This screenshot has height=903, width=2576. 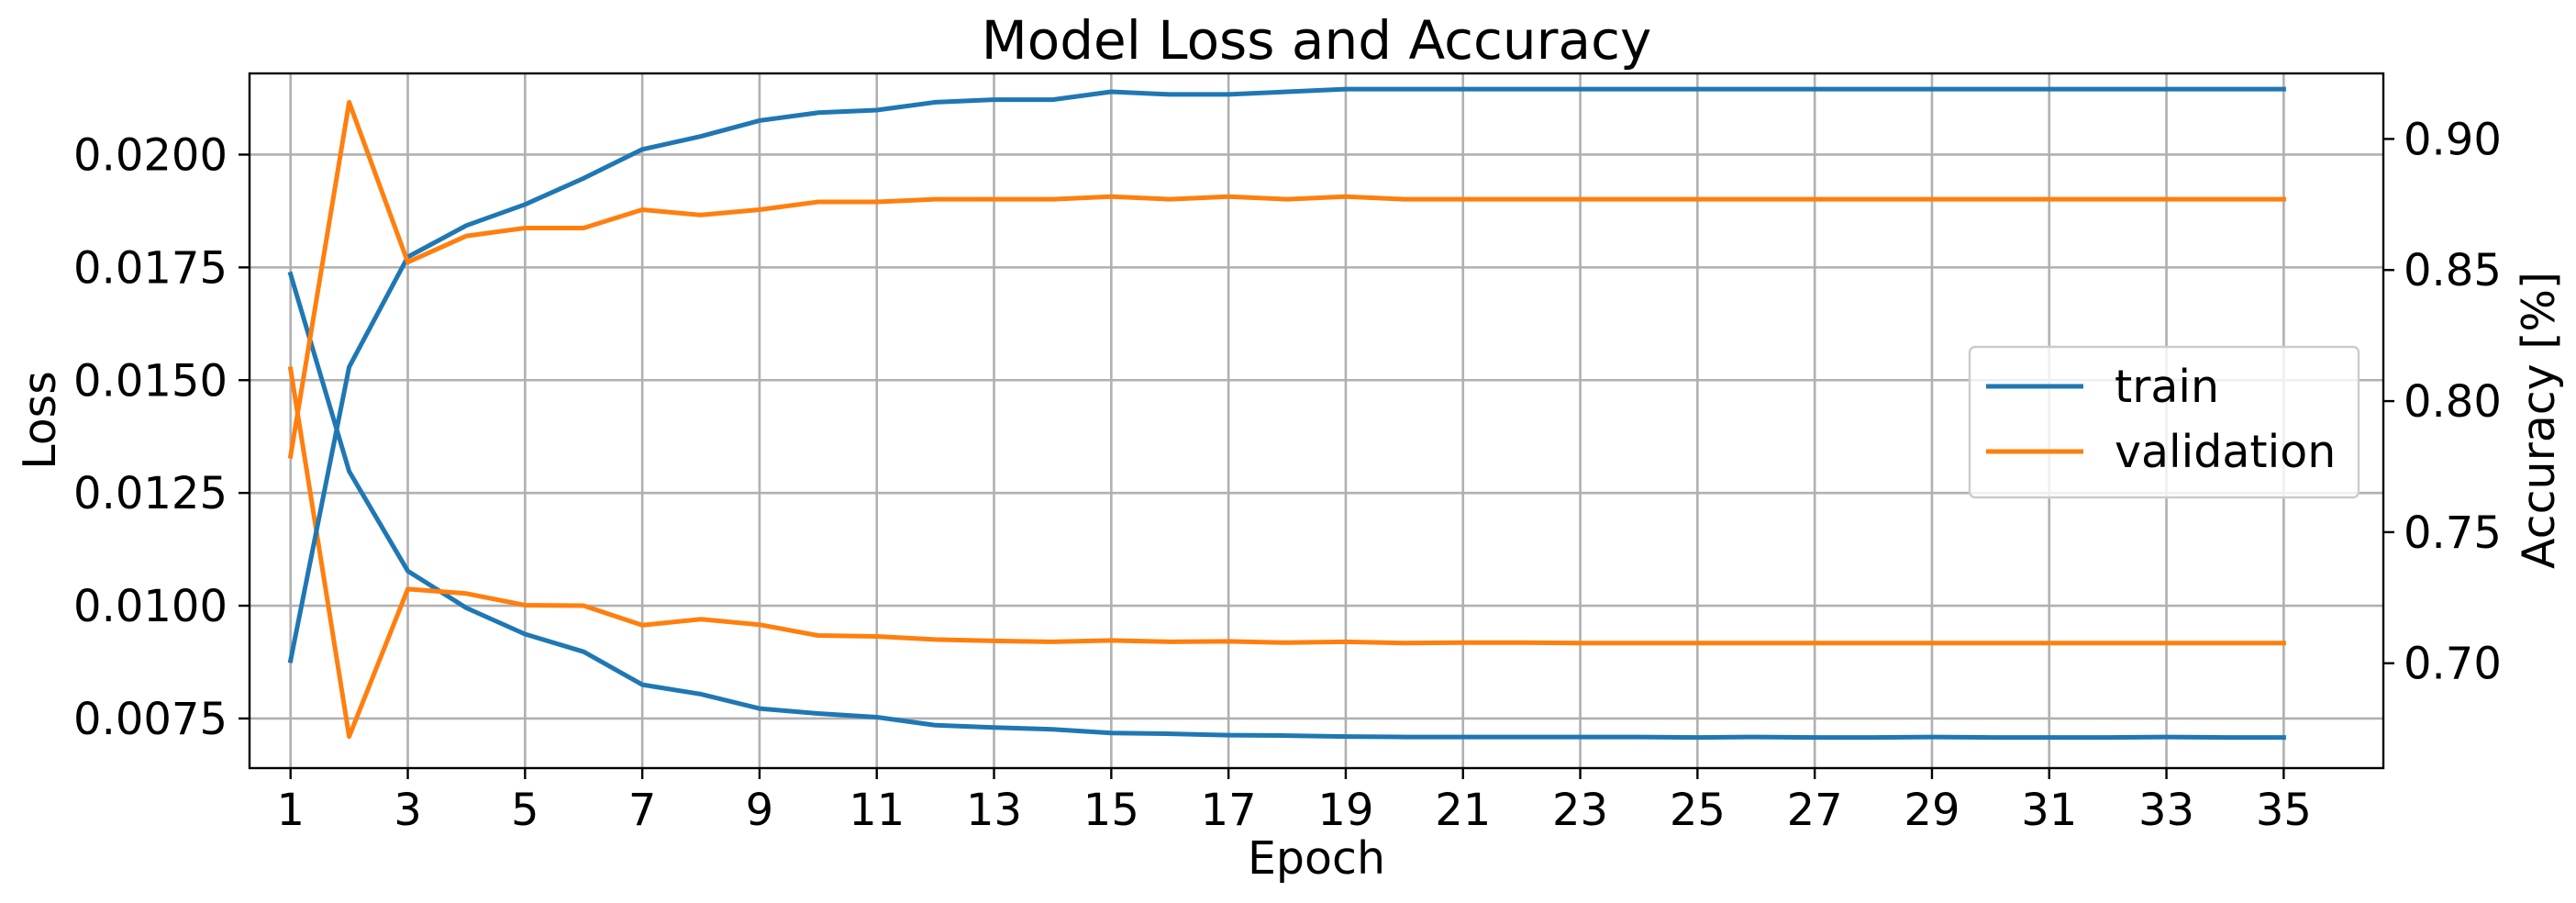 I want to click on left-axis-label: Loss, so click(x=40, y=420).